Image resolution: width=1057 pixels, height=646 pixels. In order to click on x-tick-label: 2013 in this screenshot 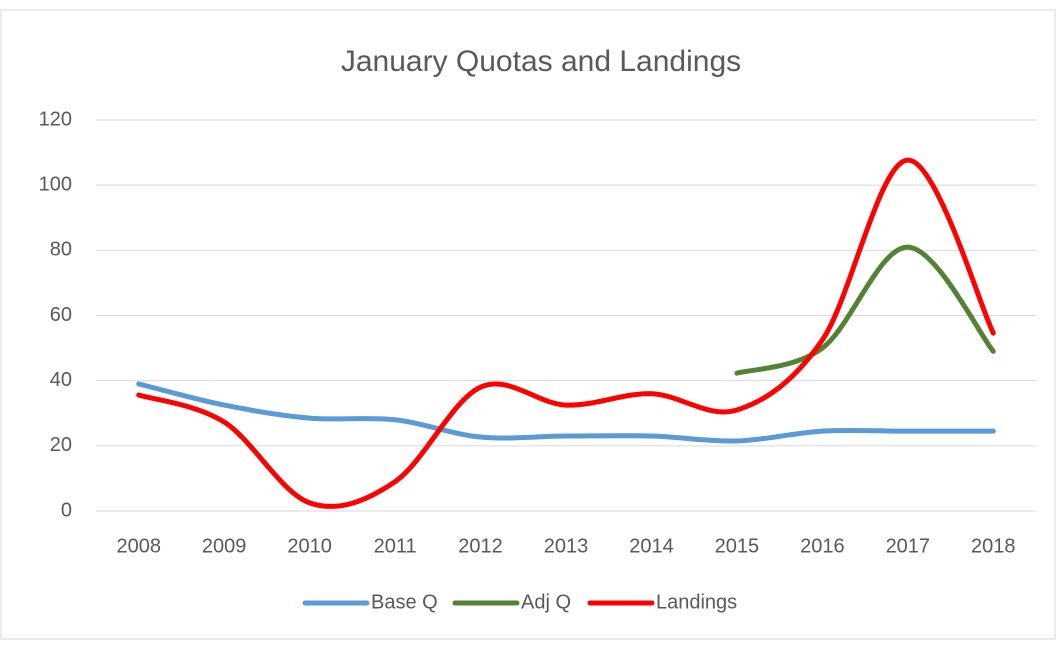, I will do `click(566, 546)`.